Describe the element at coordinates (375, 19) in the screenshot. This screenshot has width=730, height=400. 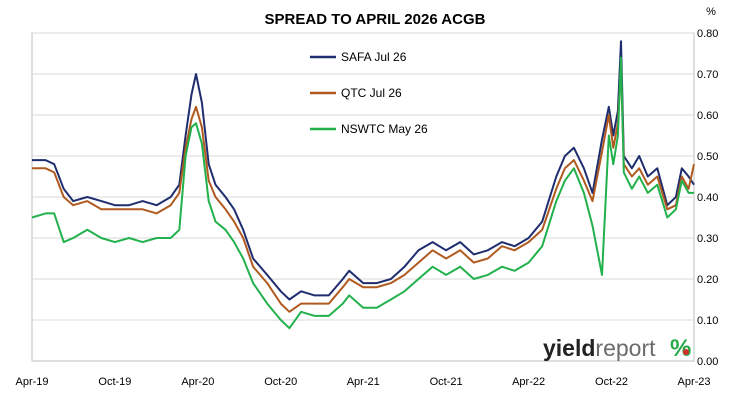
I see `chart-title: SPREAD TO APRIL 2026 ACGB` at that location.